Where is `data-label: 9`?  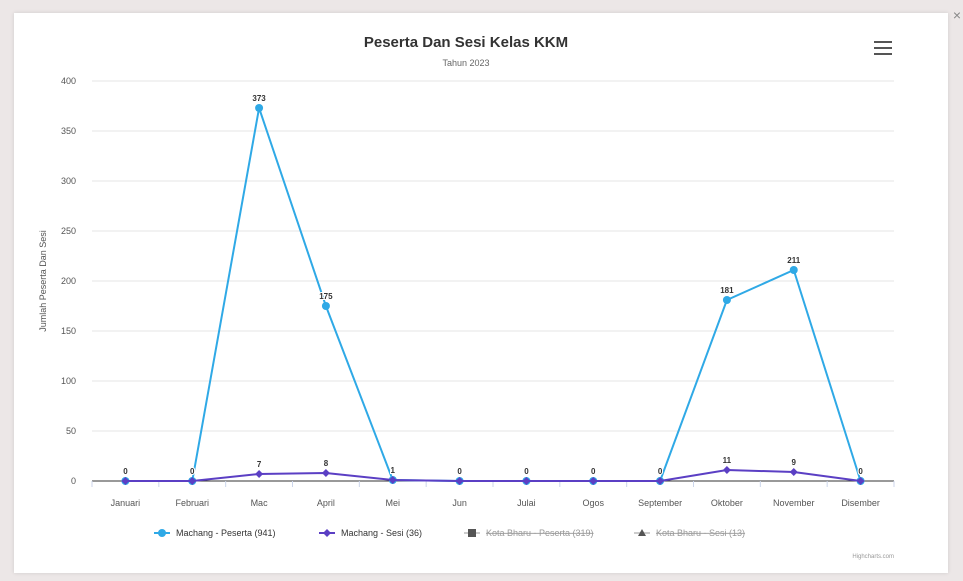 data-label: 9 is located at coordinates (794, 462).